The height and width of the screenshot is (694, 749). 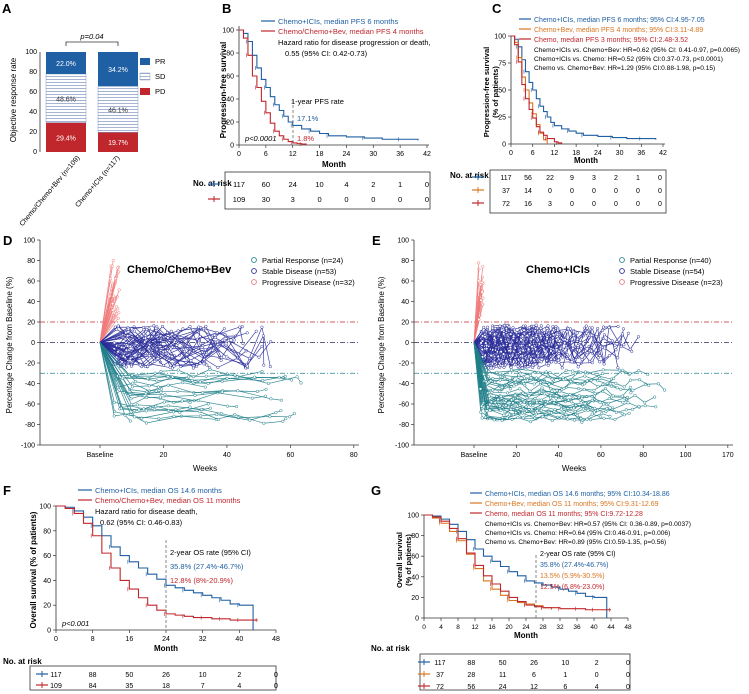 What do you see at coordinates (486, 92) in the screenshot?
I see `panel-c-ylabel: Progression-free survival` at bounding box center [486, 92].